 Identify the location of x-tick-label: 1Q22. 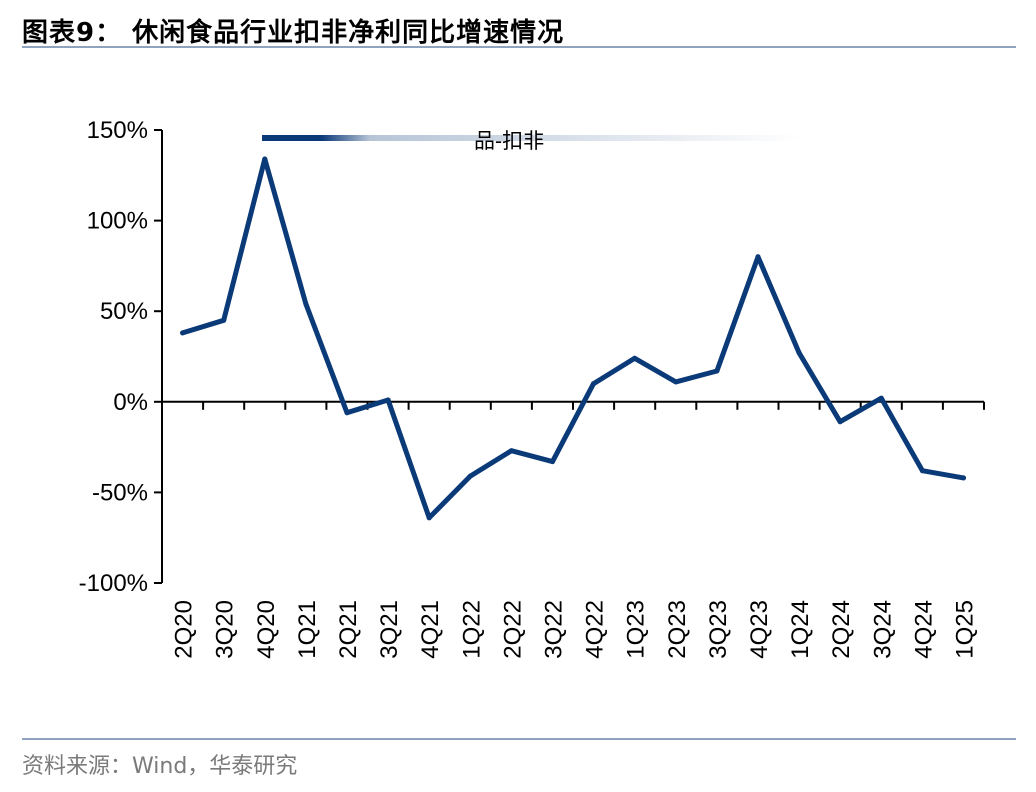
(471, 629).